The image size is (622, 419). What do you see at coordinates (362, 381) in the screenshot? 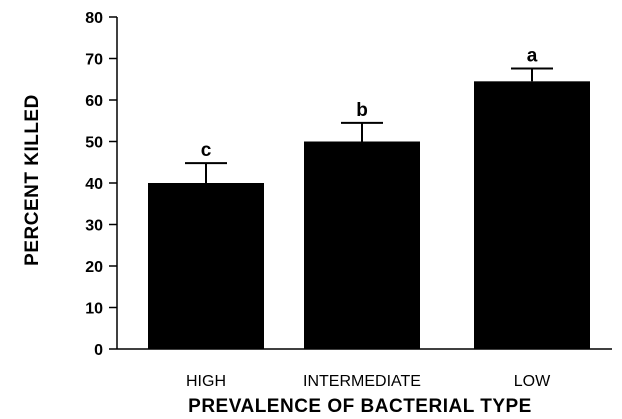
I see `x-category-label: INTERMEDIATE` at bounding box center [362, 381].